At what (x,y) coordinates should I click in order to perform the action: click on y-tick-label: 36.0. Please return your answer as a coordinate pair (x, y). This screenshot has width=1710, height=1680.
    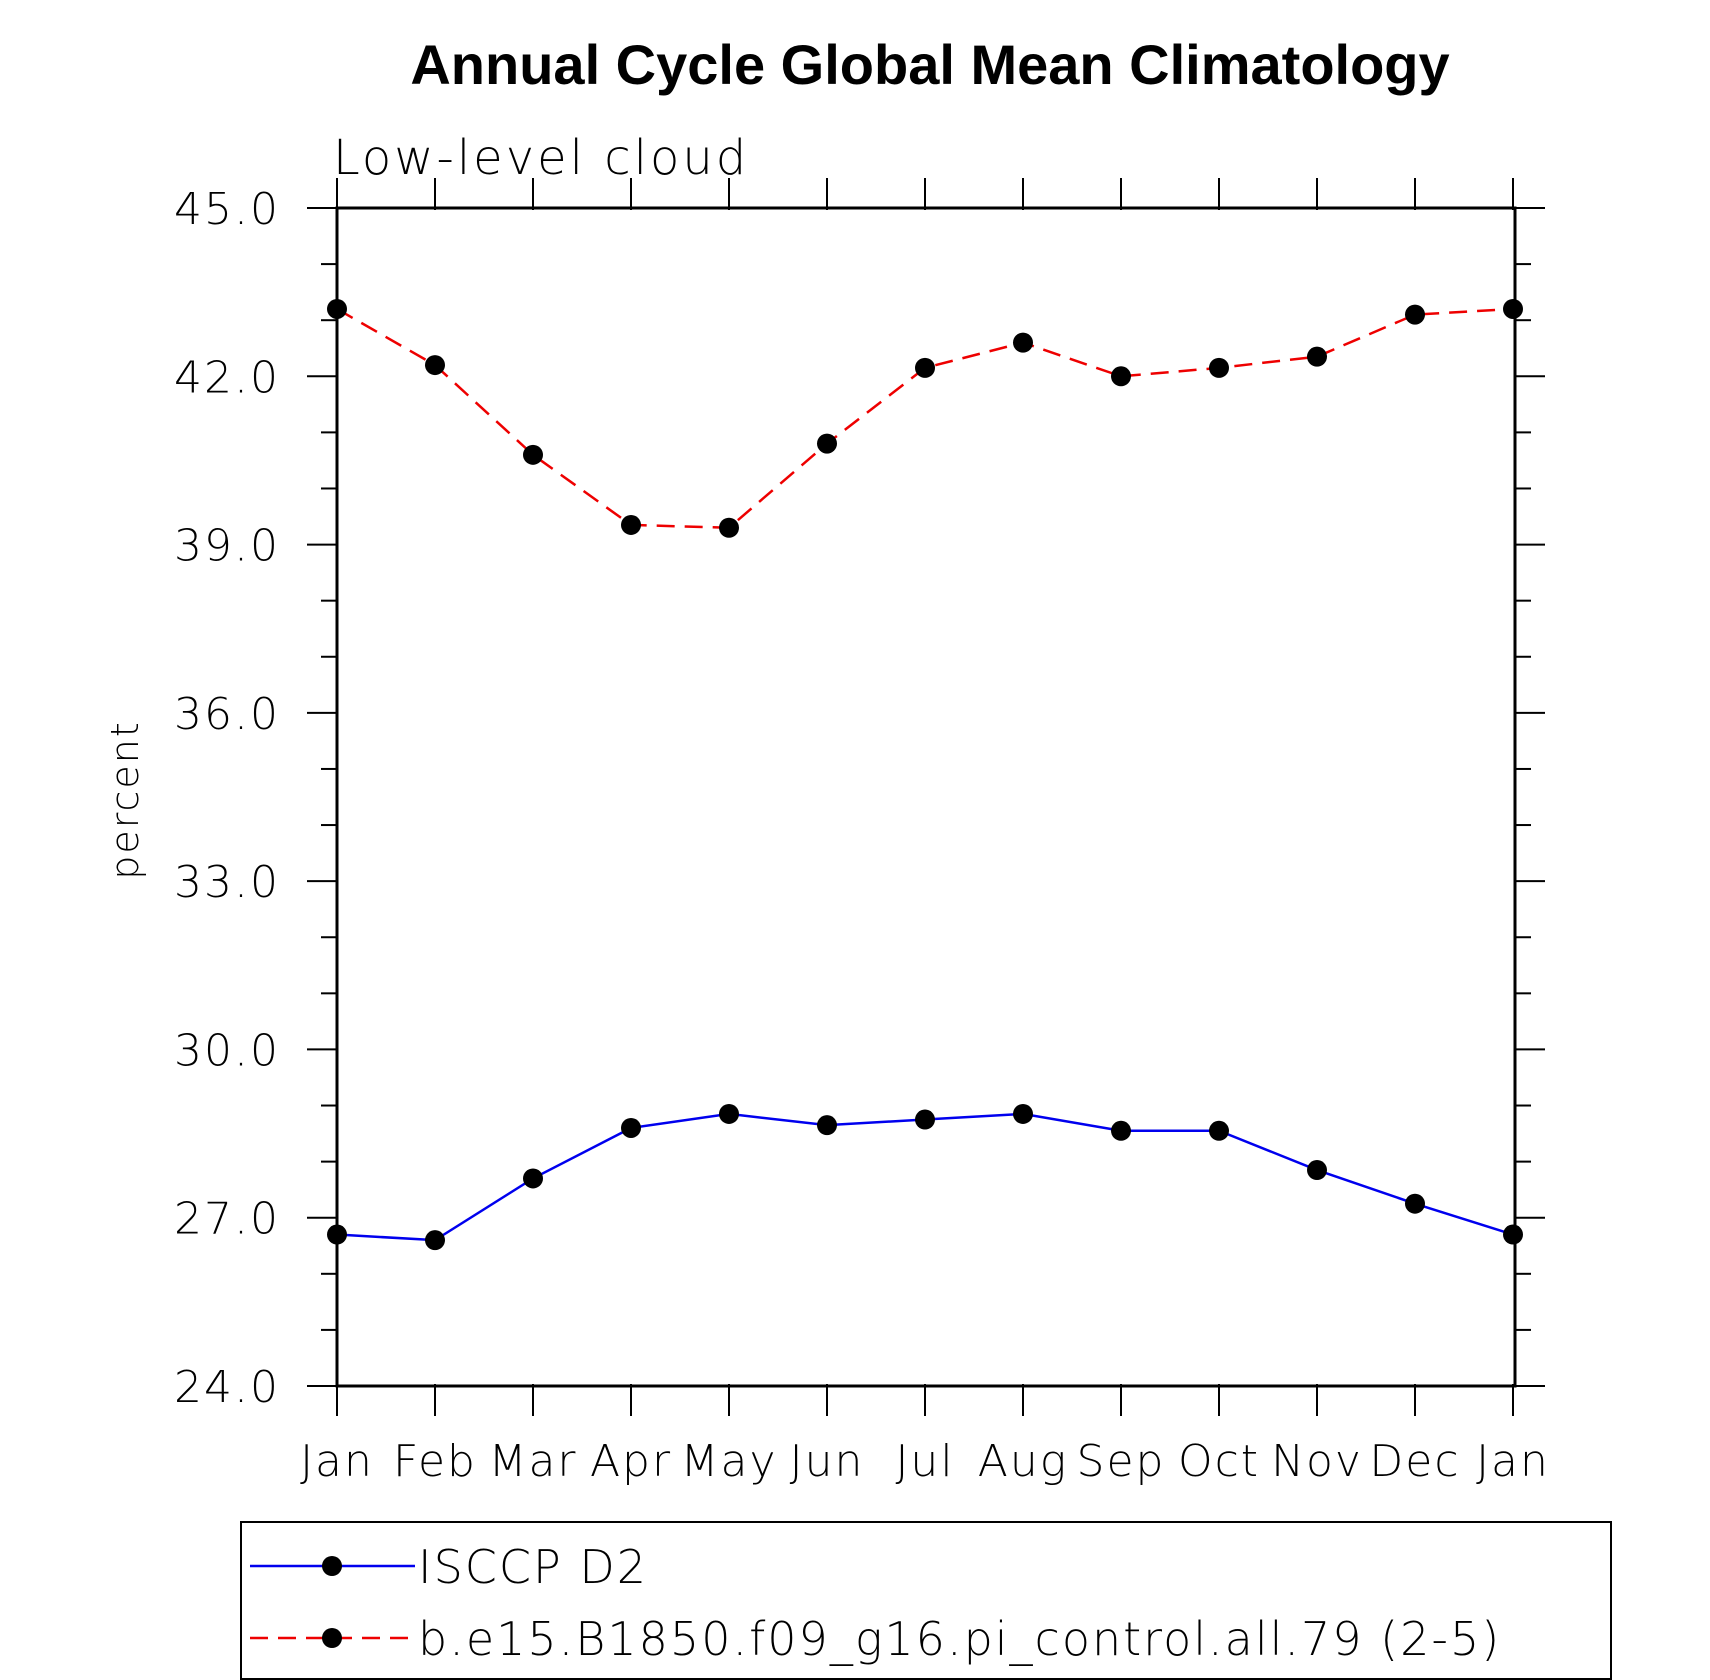
    Looking at the image, I should click on (227, 714).